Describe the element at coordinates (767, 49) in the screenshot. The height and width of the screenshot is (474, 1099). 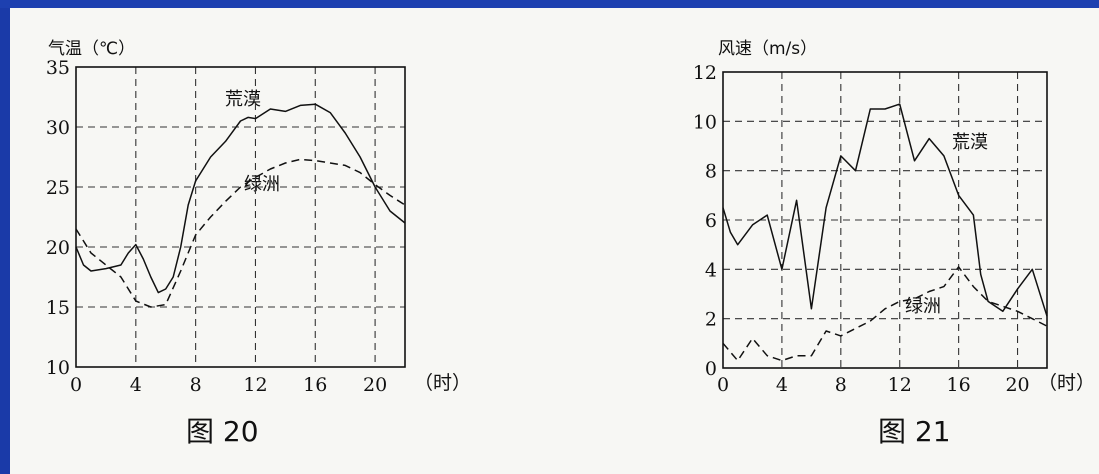
I see `wind-y-axis-title: 风速（m/s）` at that location.